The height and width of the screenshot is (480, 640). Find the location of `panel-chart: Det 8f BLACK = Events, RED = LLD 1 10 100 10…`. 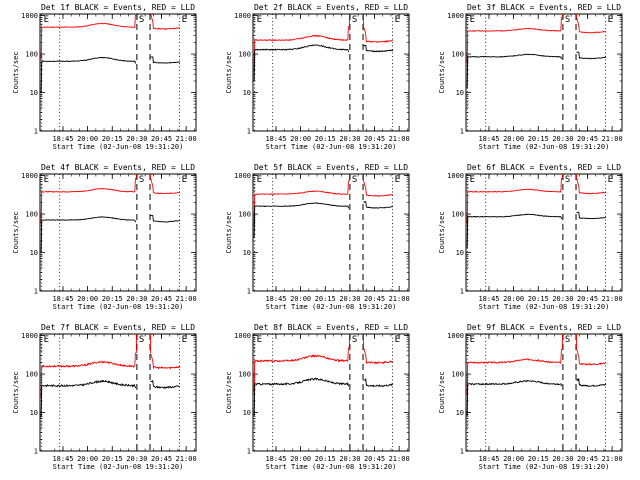

panel-chart: Det 8f BLACK = Events, RED = LLD 1 10 100 10… is located at coordinates (317, 397).